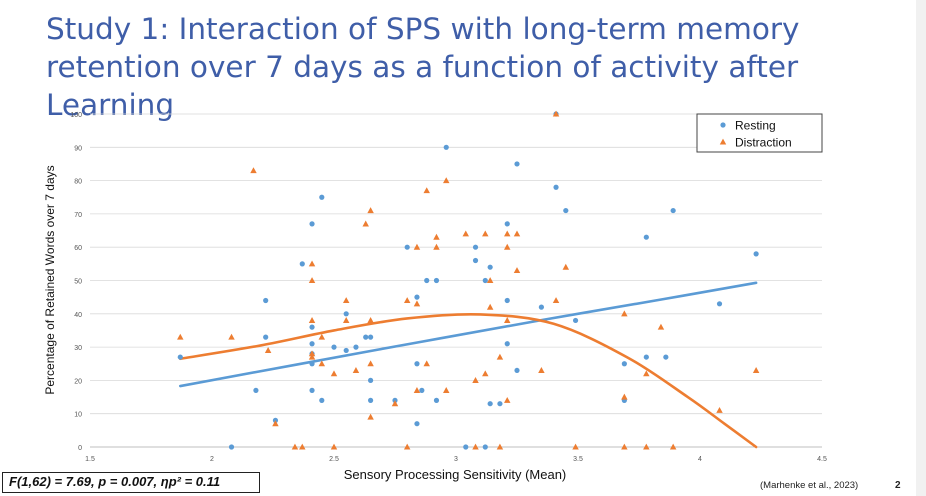 The width and height of the screenshot is (926, 496). What do you see at coordinates (50, 279) in the screenshot?
I see `y-axis-label: Percentage of Retained Words over 7 days` at bounding box center [50, 279].